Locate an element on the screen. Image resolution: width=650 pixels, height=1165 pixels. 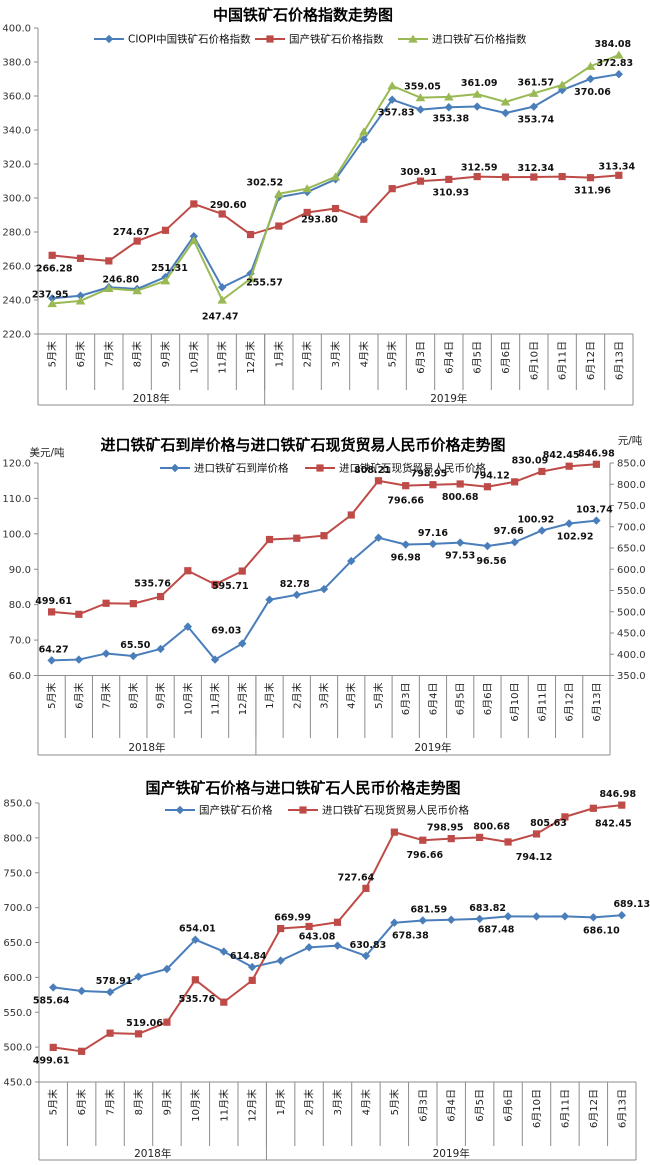
data-label-domestic-vs-import-rmb-trend-800.68: 800.68 is located at coordinates (491, 826).